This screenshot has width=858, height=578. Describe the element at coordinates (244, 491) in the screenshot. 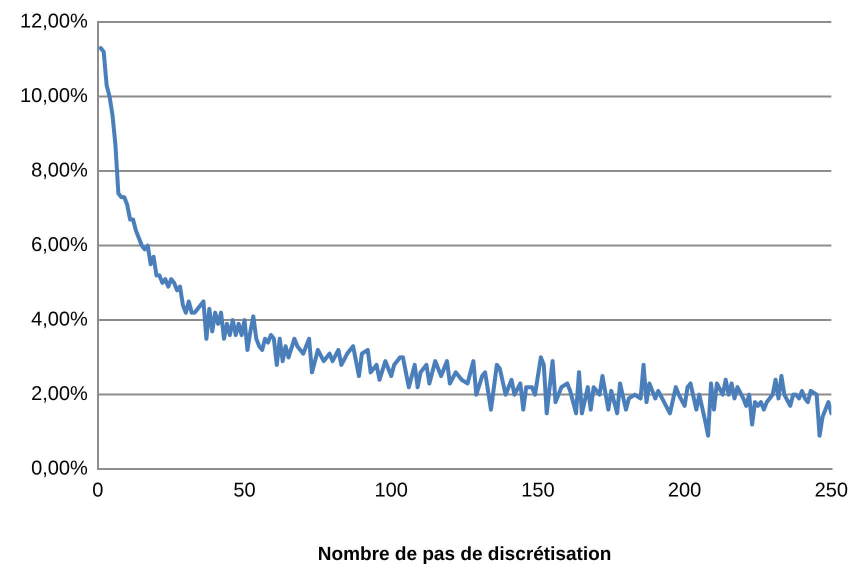

I see `x-tick-label: 50` at that location.